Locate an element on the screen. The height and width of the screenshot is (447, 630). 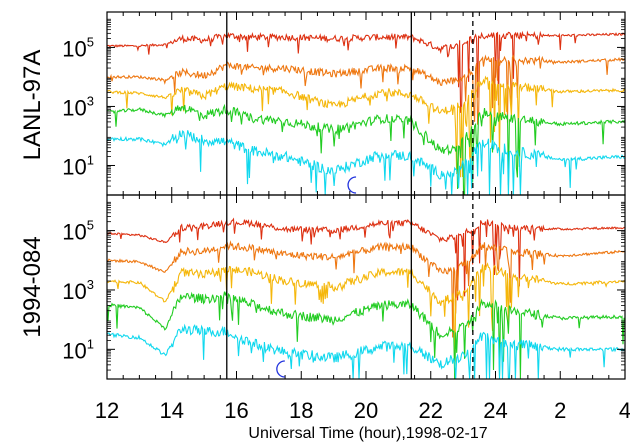
x-tick-label: 2 is located at coordinates (560, 410).